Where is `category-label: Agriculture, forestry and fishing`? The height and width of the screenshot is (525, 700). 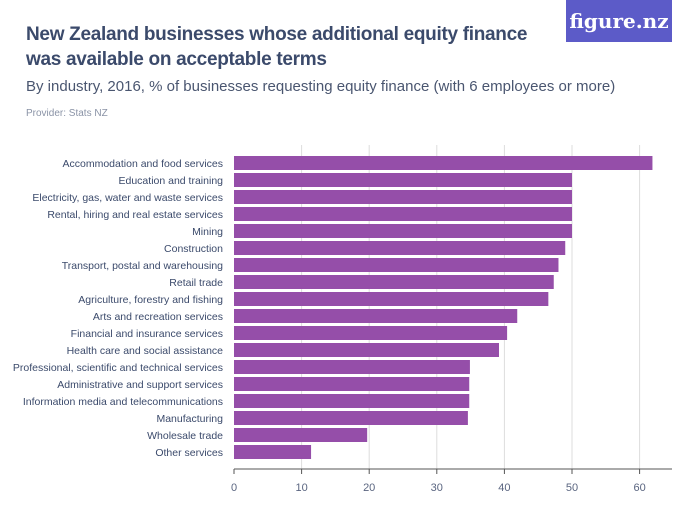 category-label: Agriculture, forestry and fishing is located at coordinates (150, 300).